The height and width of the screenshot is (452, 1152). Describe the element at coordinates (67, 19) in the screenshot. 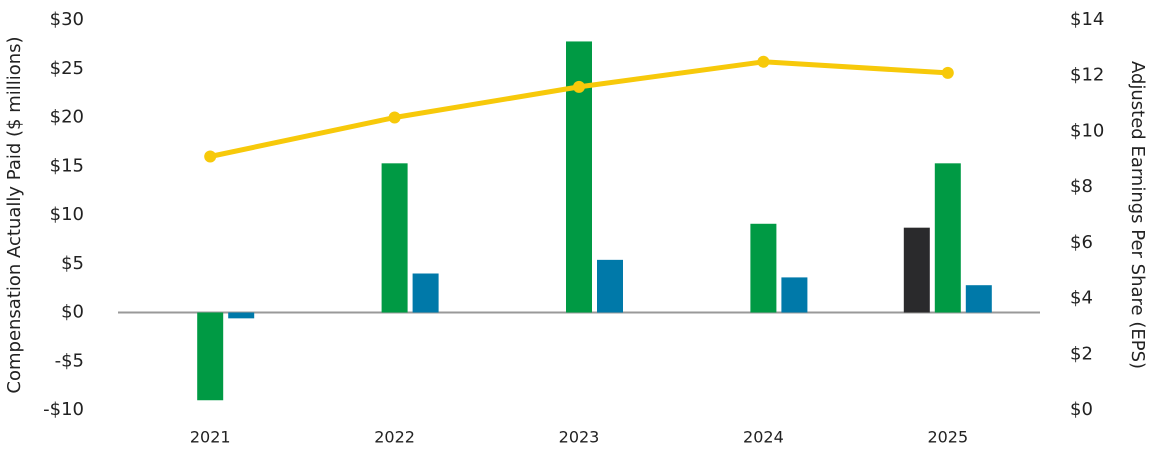

I see `y-tick-label: $30` at that location.